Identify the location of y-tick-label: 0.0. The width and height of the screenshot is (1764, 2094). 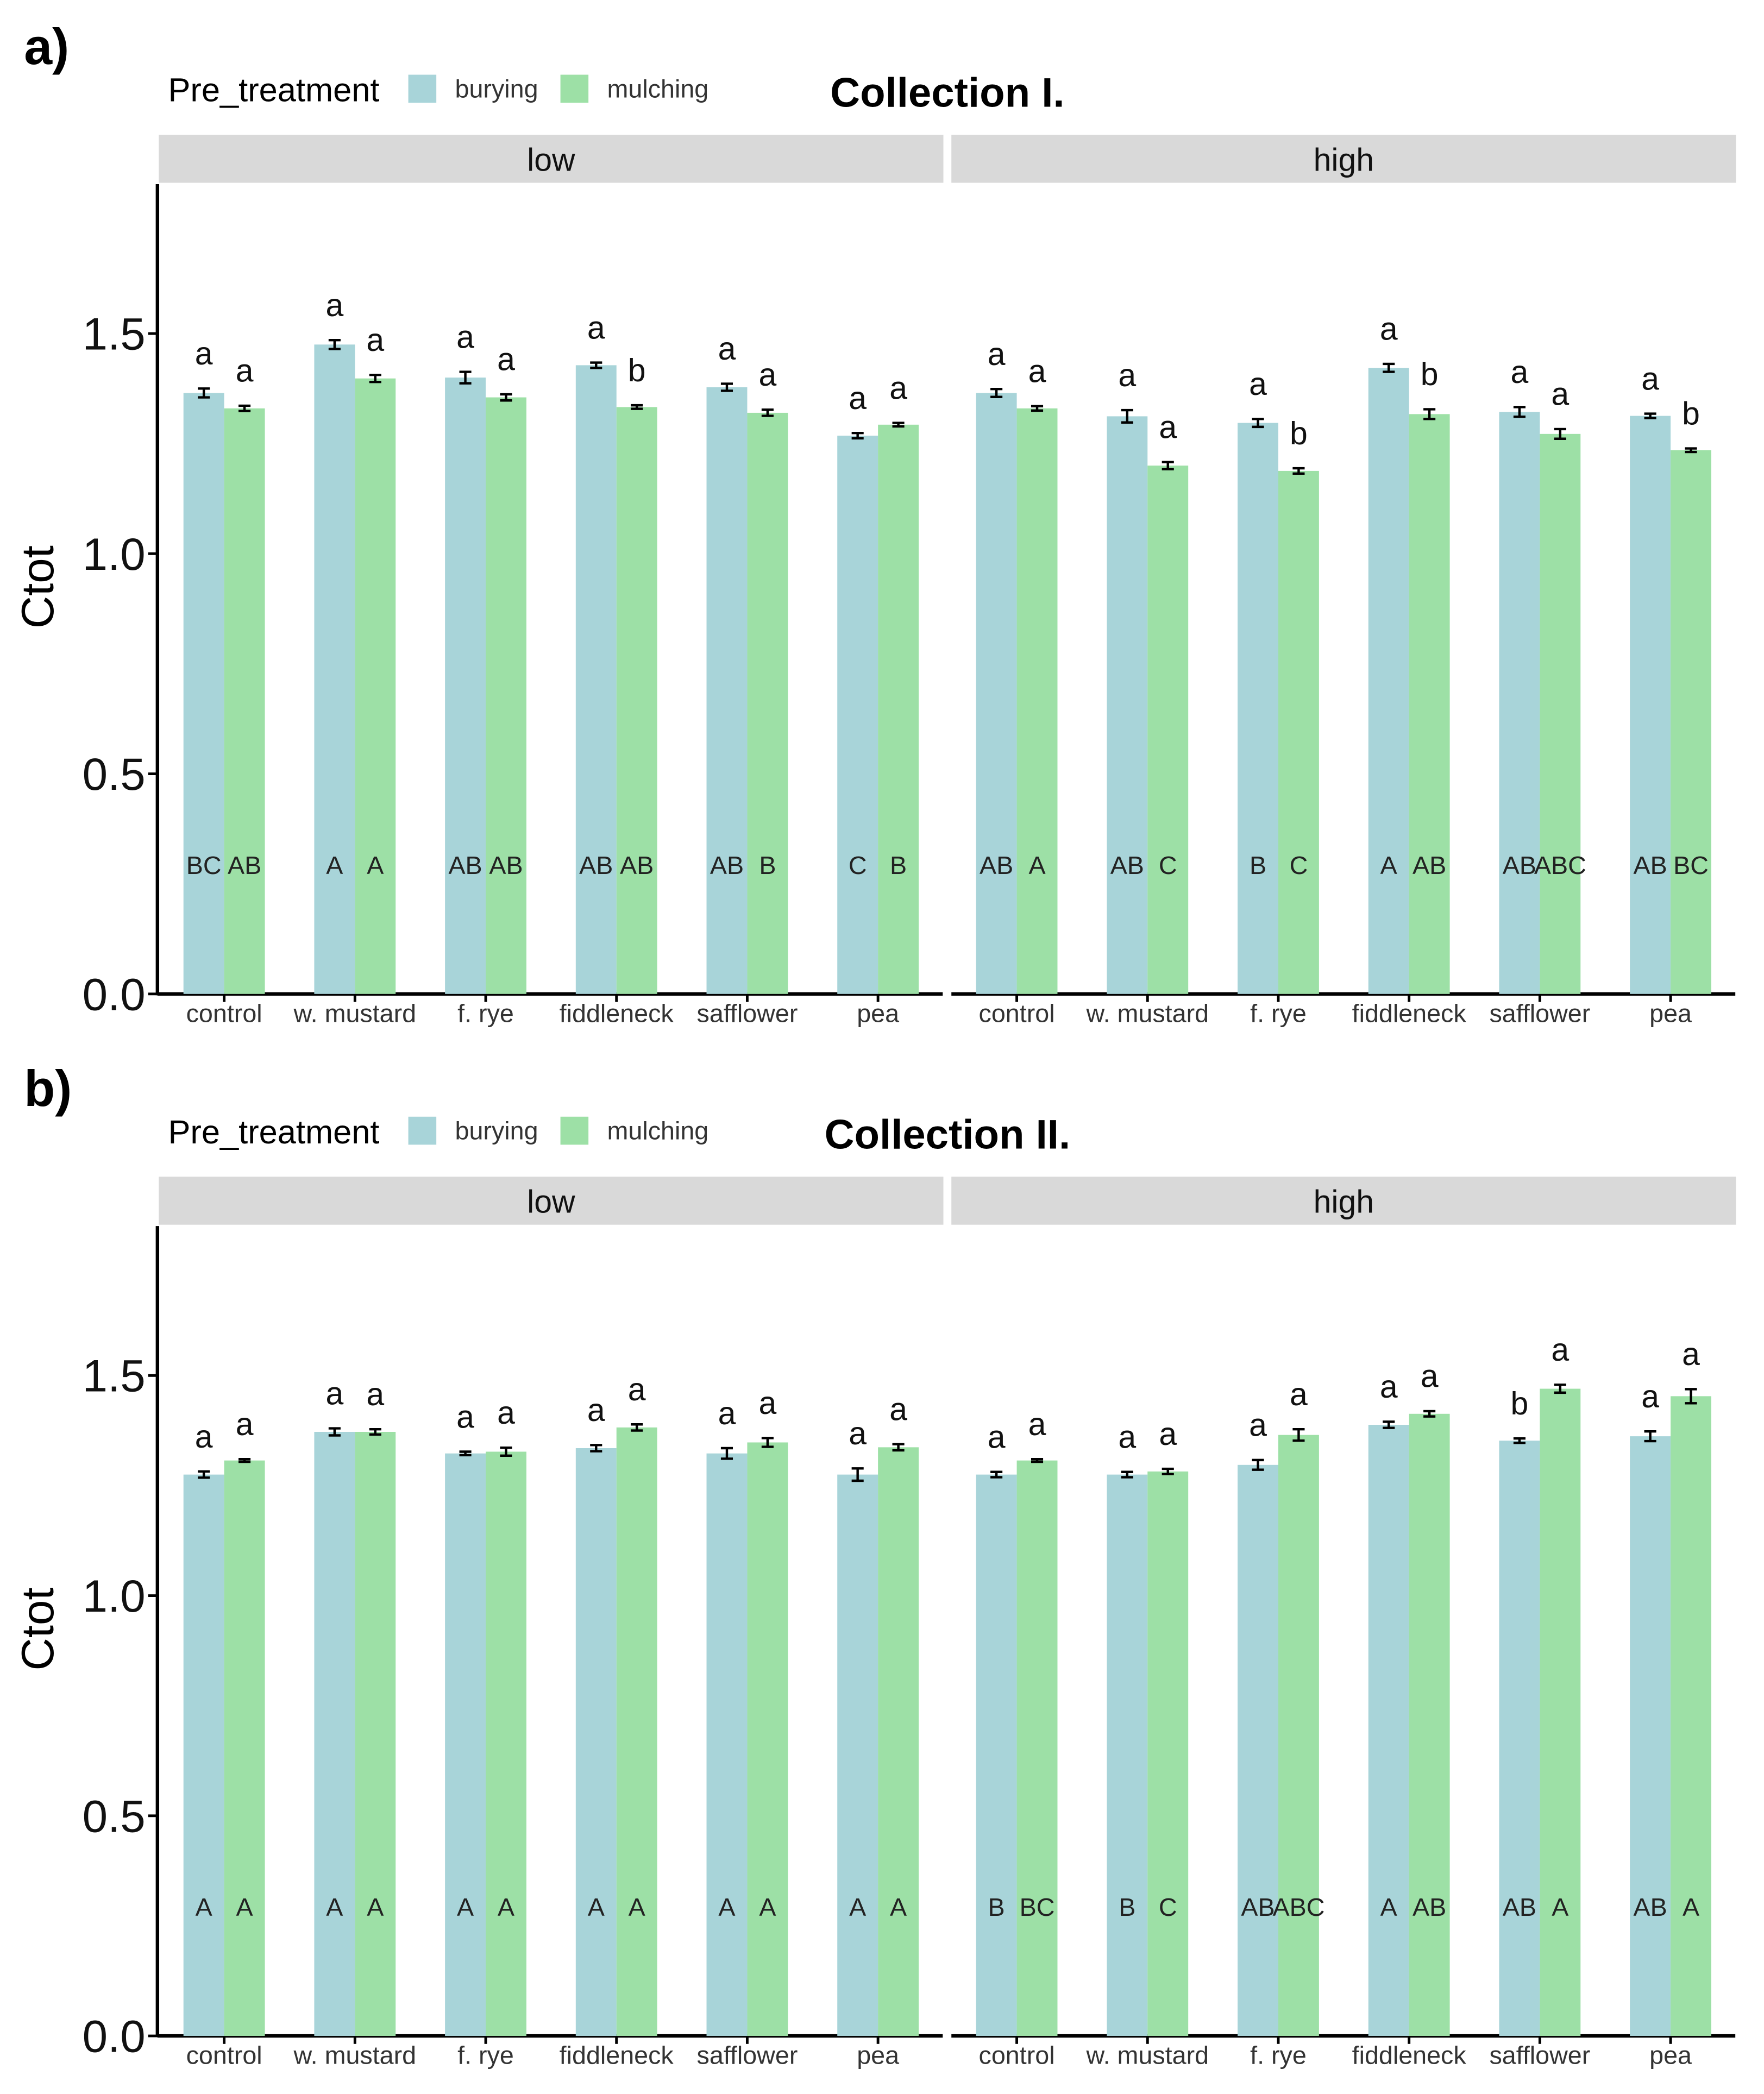
(114, 2036).